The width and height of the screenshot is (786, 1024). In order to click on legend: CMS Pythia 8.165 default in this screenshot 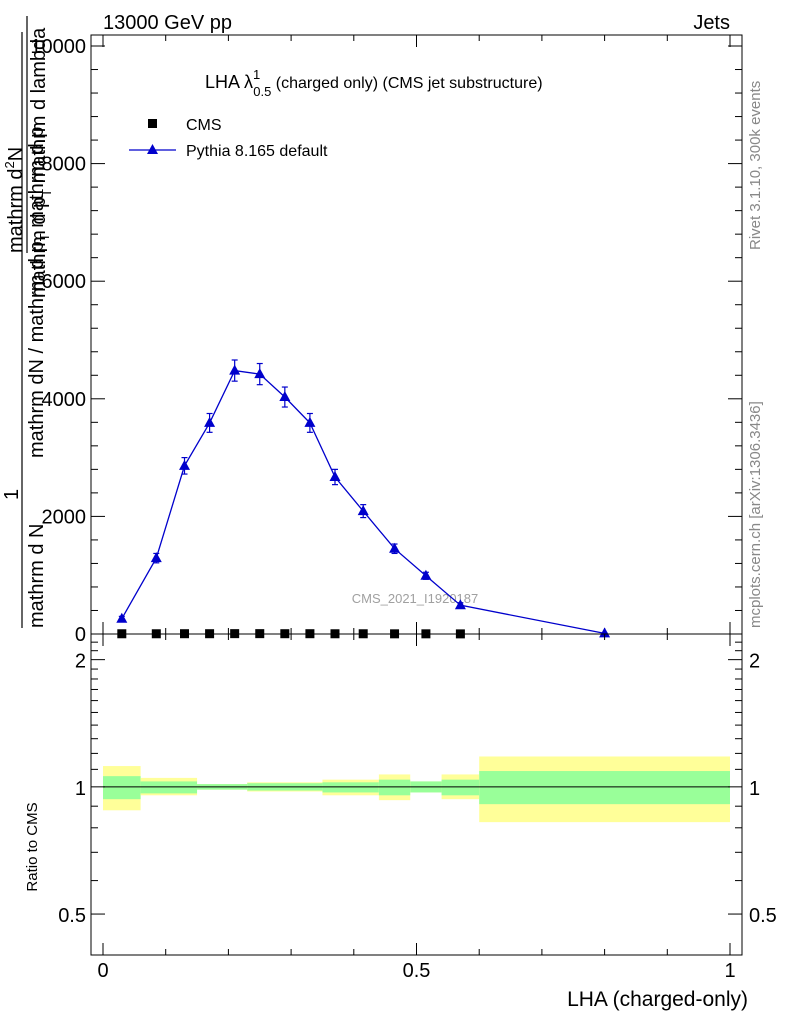, I will do `click(228, 138)`.